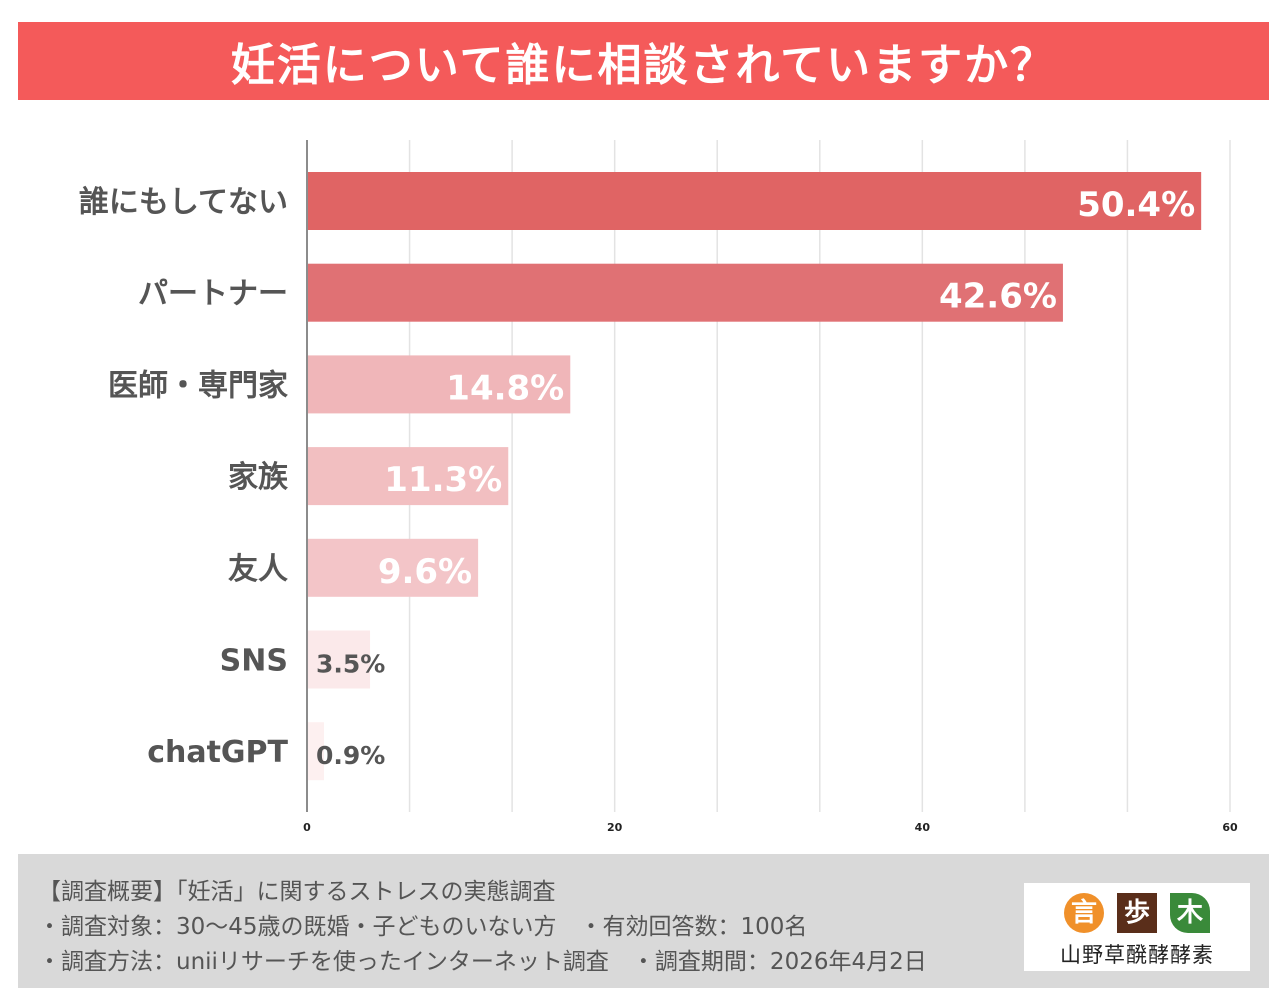  I want to click on data-label: 50.4%, so click(1136, 205).